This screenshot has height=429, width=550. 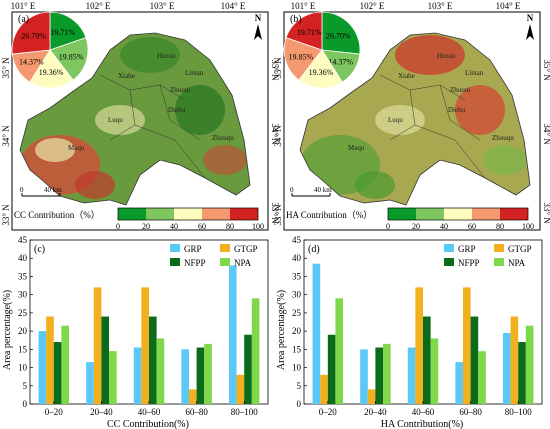 I want to click on chart-c-legend-label-grp: GRP, so click(x=193, y=249).